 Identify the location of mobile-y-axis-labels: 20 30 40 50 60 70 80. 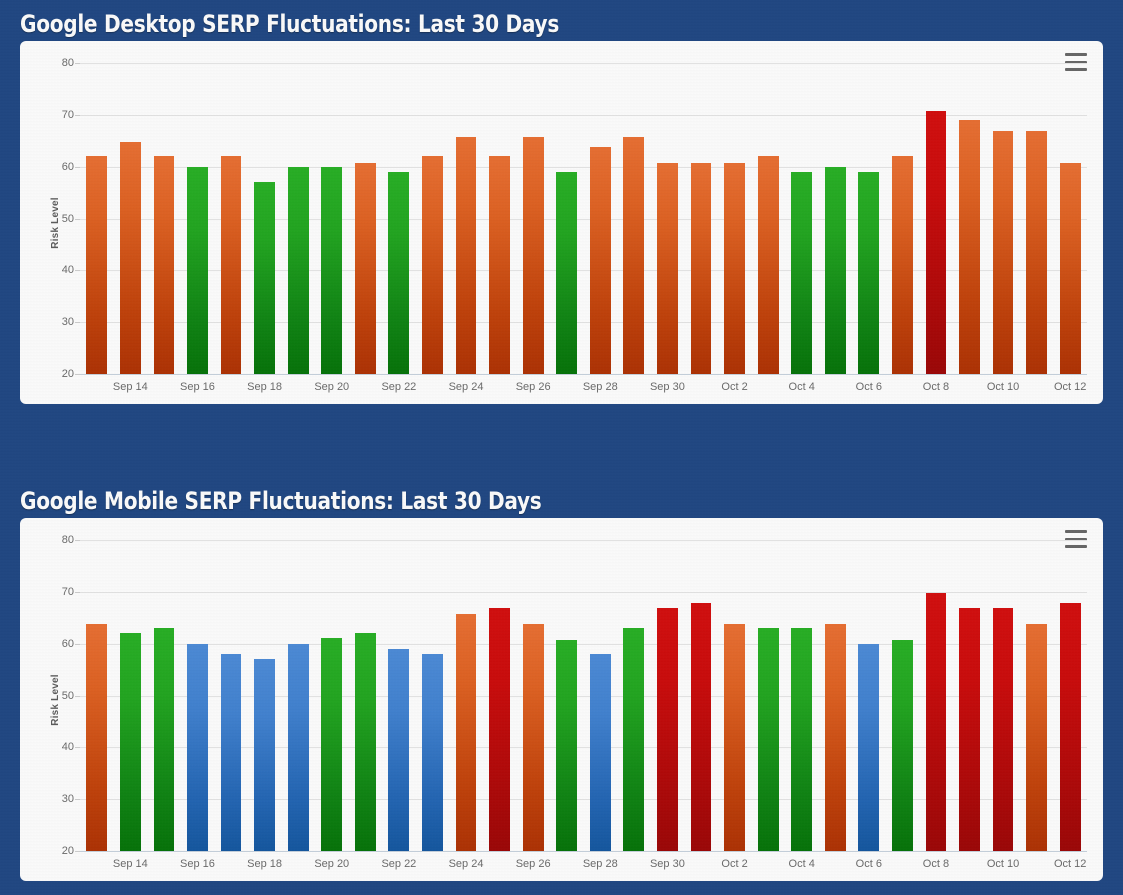
(50, 699).